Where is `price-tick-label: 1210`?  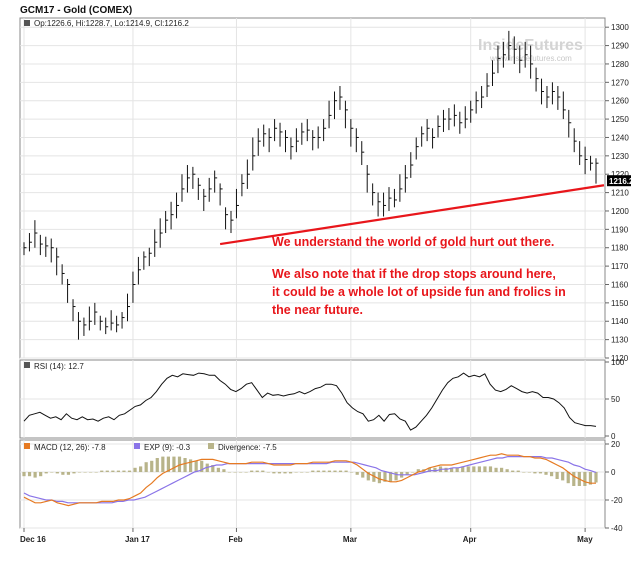
price-tick-label: 1210 is located at coordinates (620, 193).